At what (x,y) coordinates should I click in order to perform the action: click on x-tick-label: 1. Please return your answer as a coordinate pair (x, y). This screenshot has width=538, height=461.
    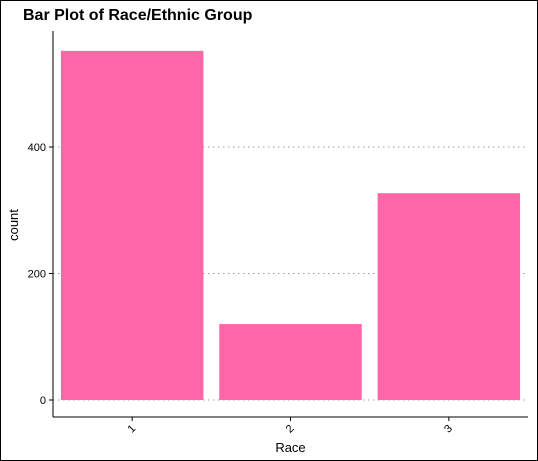
    Looking at the image, I should click on (131, 429).